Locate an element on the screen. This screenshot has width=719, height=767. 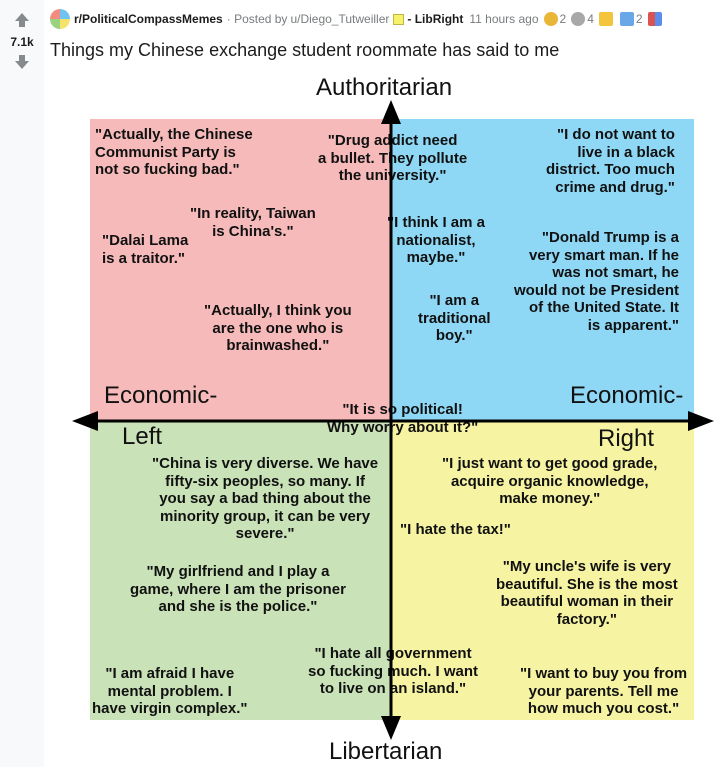
compass-quote: "I think I am a nationalist, maybe." is located at coordinates (436, 240).